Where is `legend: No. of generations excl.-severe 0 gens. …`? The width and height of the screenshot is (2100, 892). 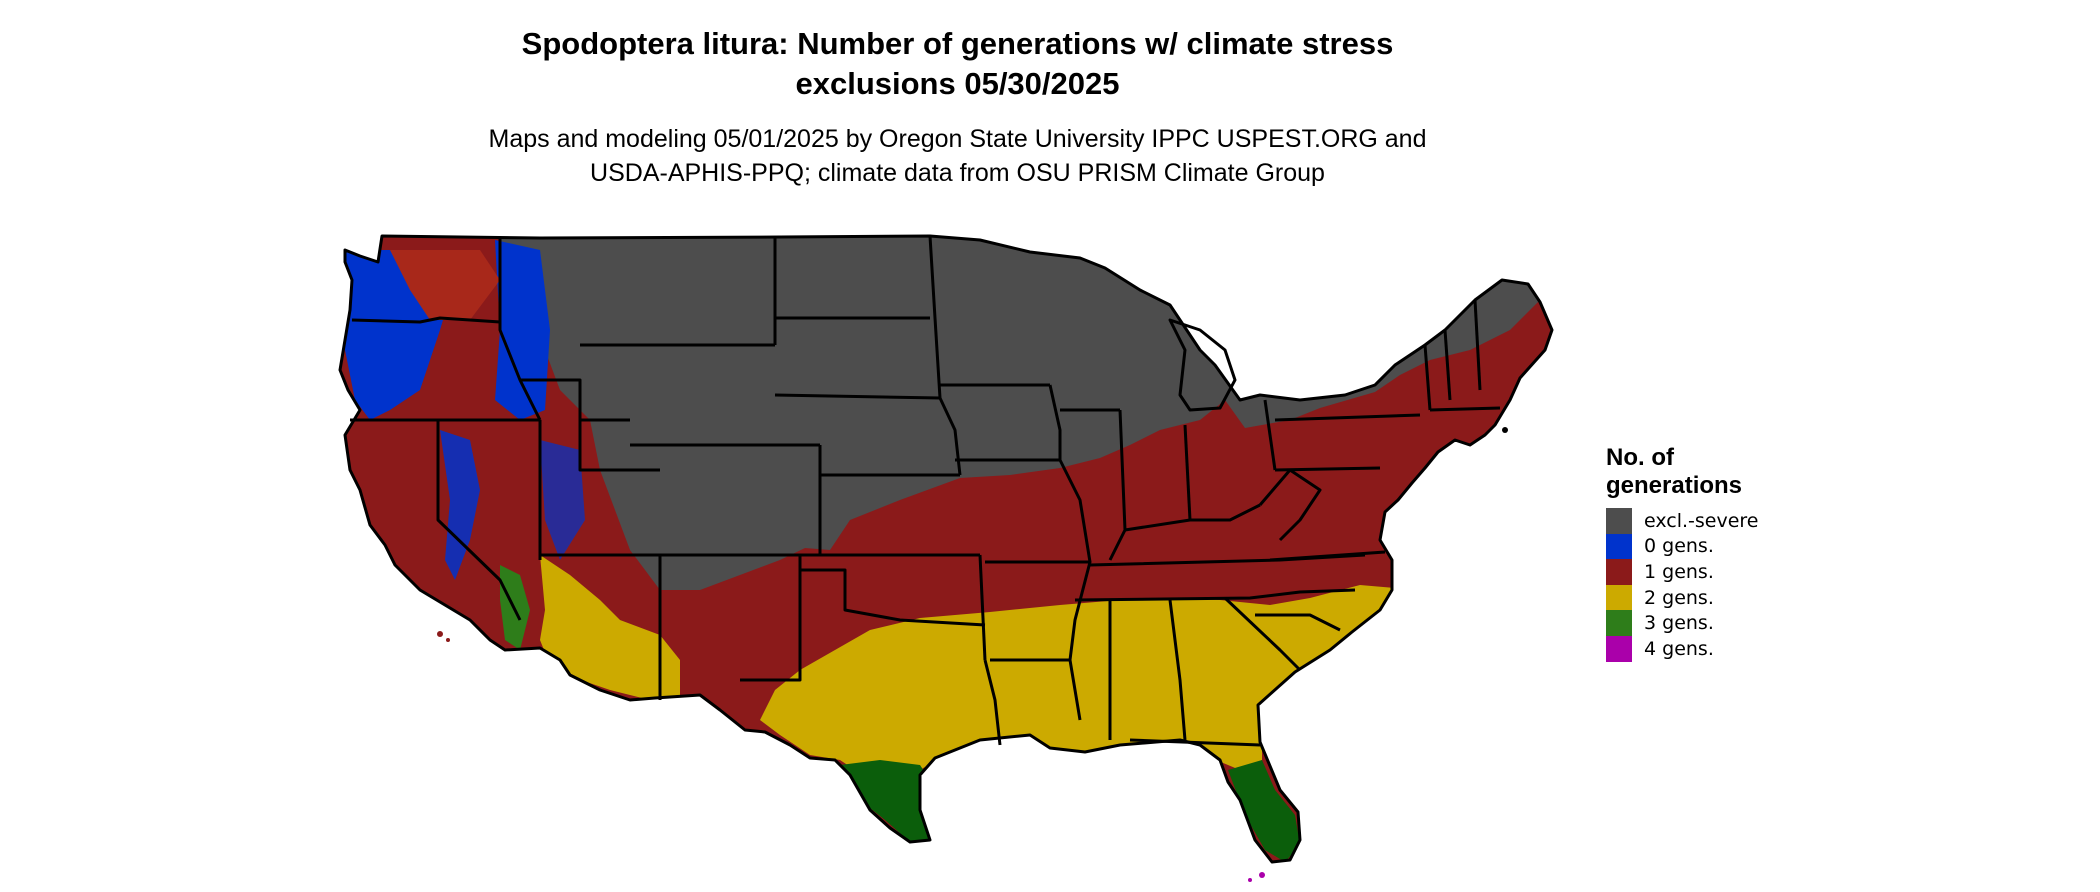
legend: No. of generations excl.-severe 0 gens. … is located at coordinates (1706, 553).